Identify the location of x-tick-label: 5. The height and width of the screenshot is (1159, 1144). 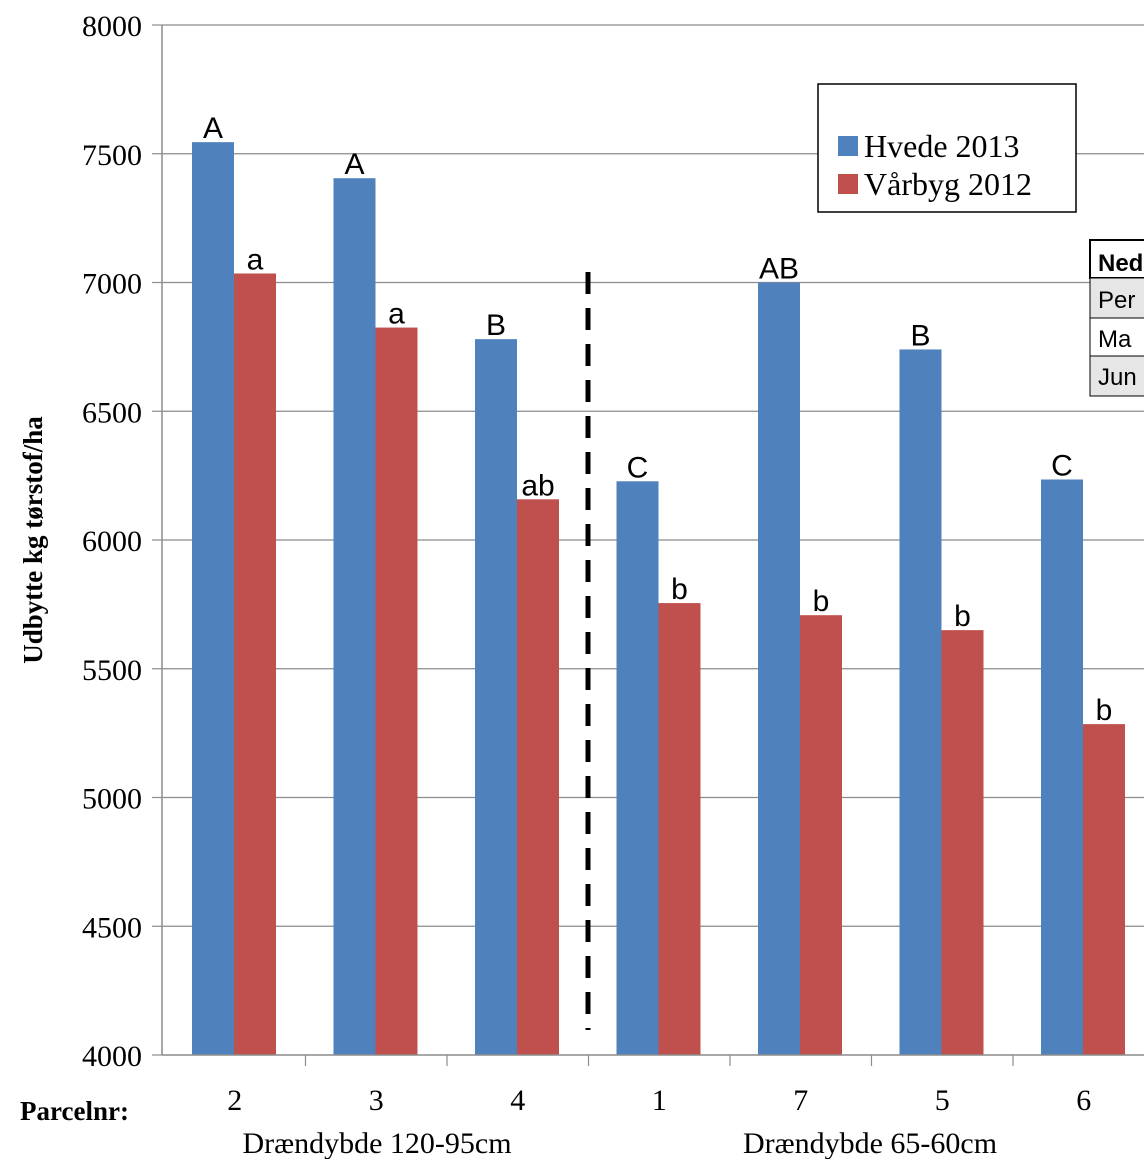
(942, 1100).